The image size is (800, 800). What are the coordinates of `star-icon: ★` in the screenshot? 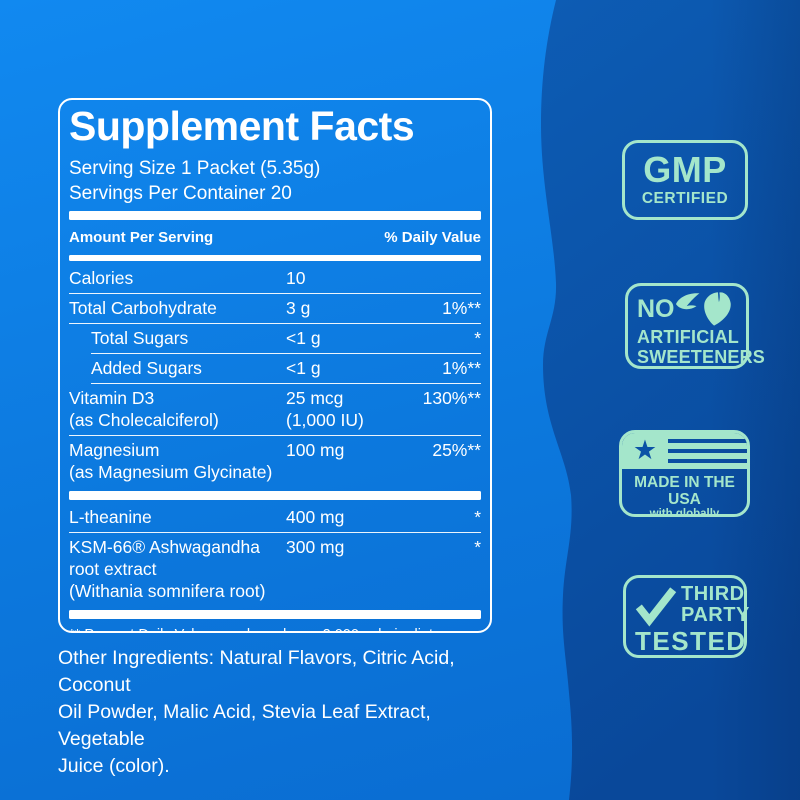 It's located at (645, 449).